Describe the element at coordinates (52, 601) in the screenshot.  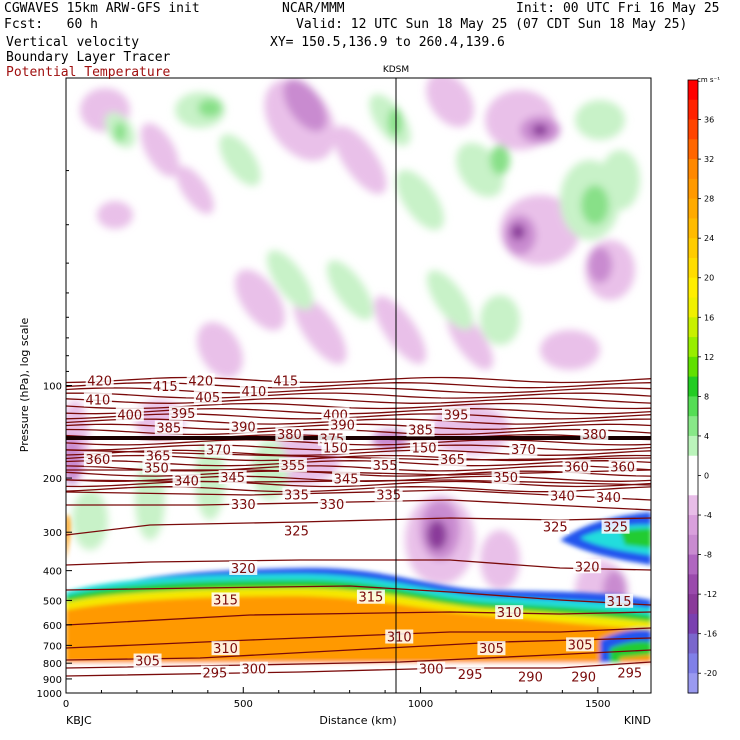
I see `y-tick-label: 500` at that location.